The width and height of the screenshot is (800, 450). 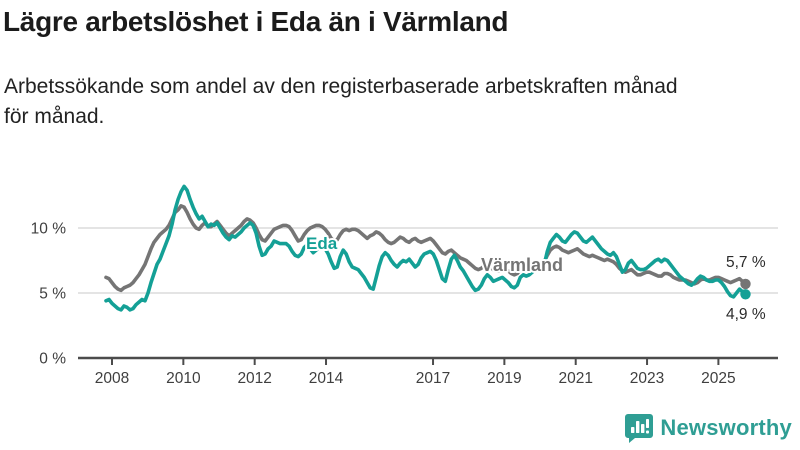 I want to click on x-tick-label: 2012, so click(x=254, y=378).